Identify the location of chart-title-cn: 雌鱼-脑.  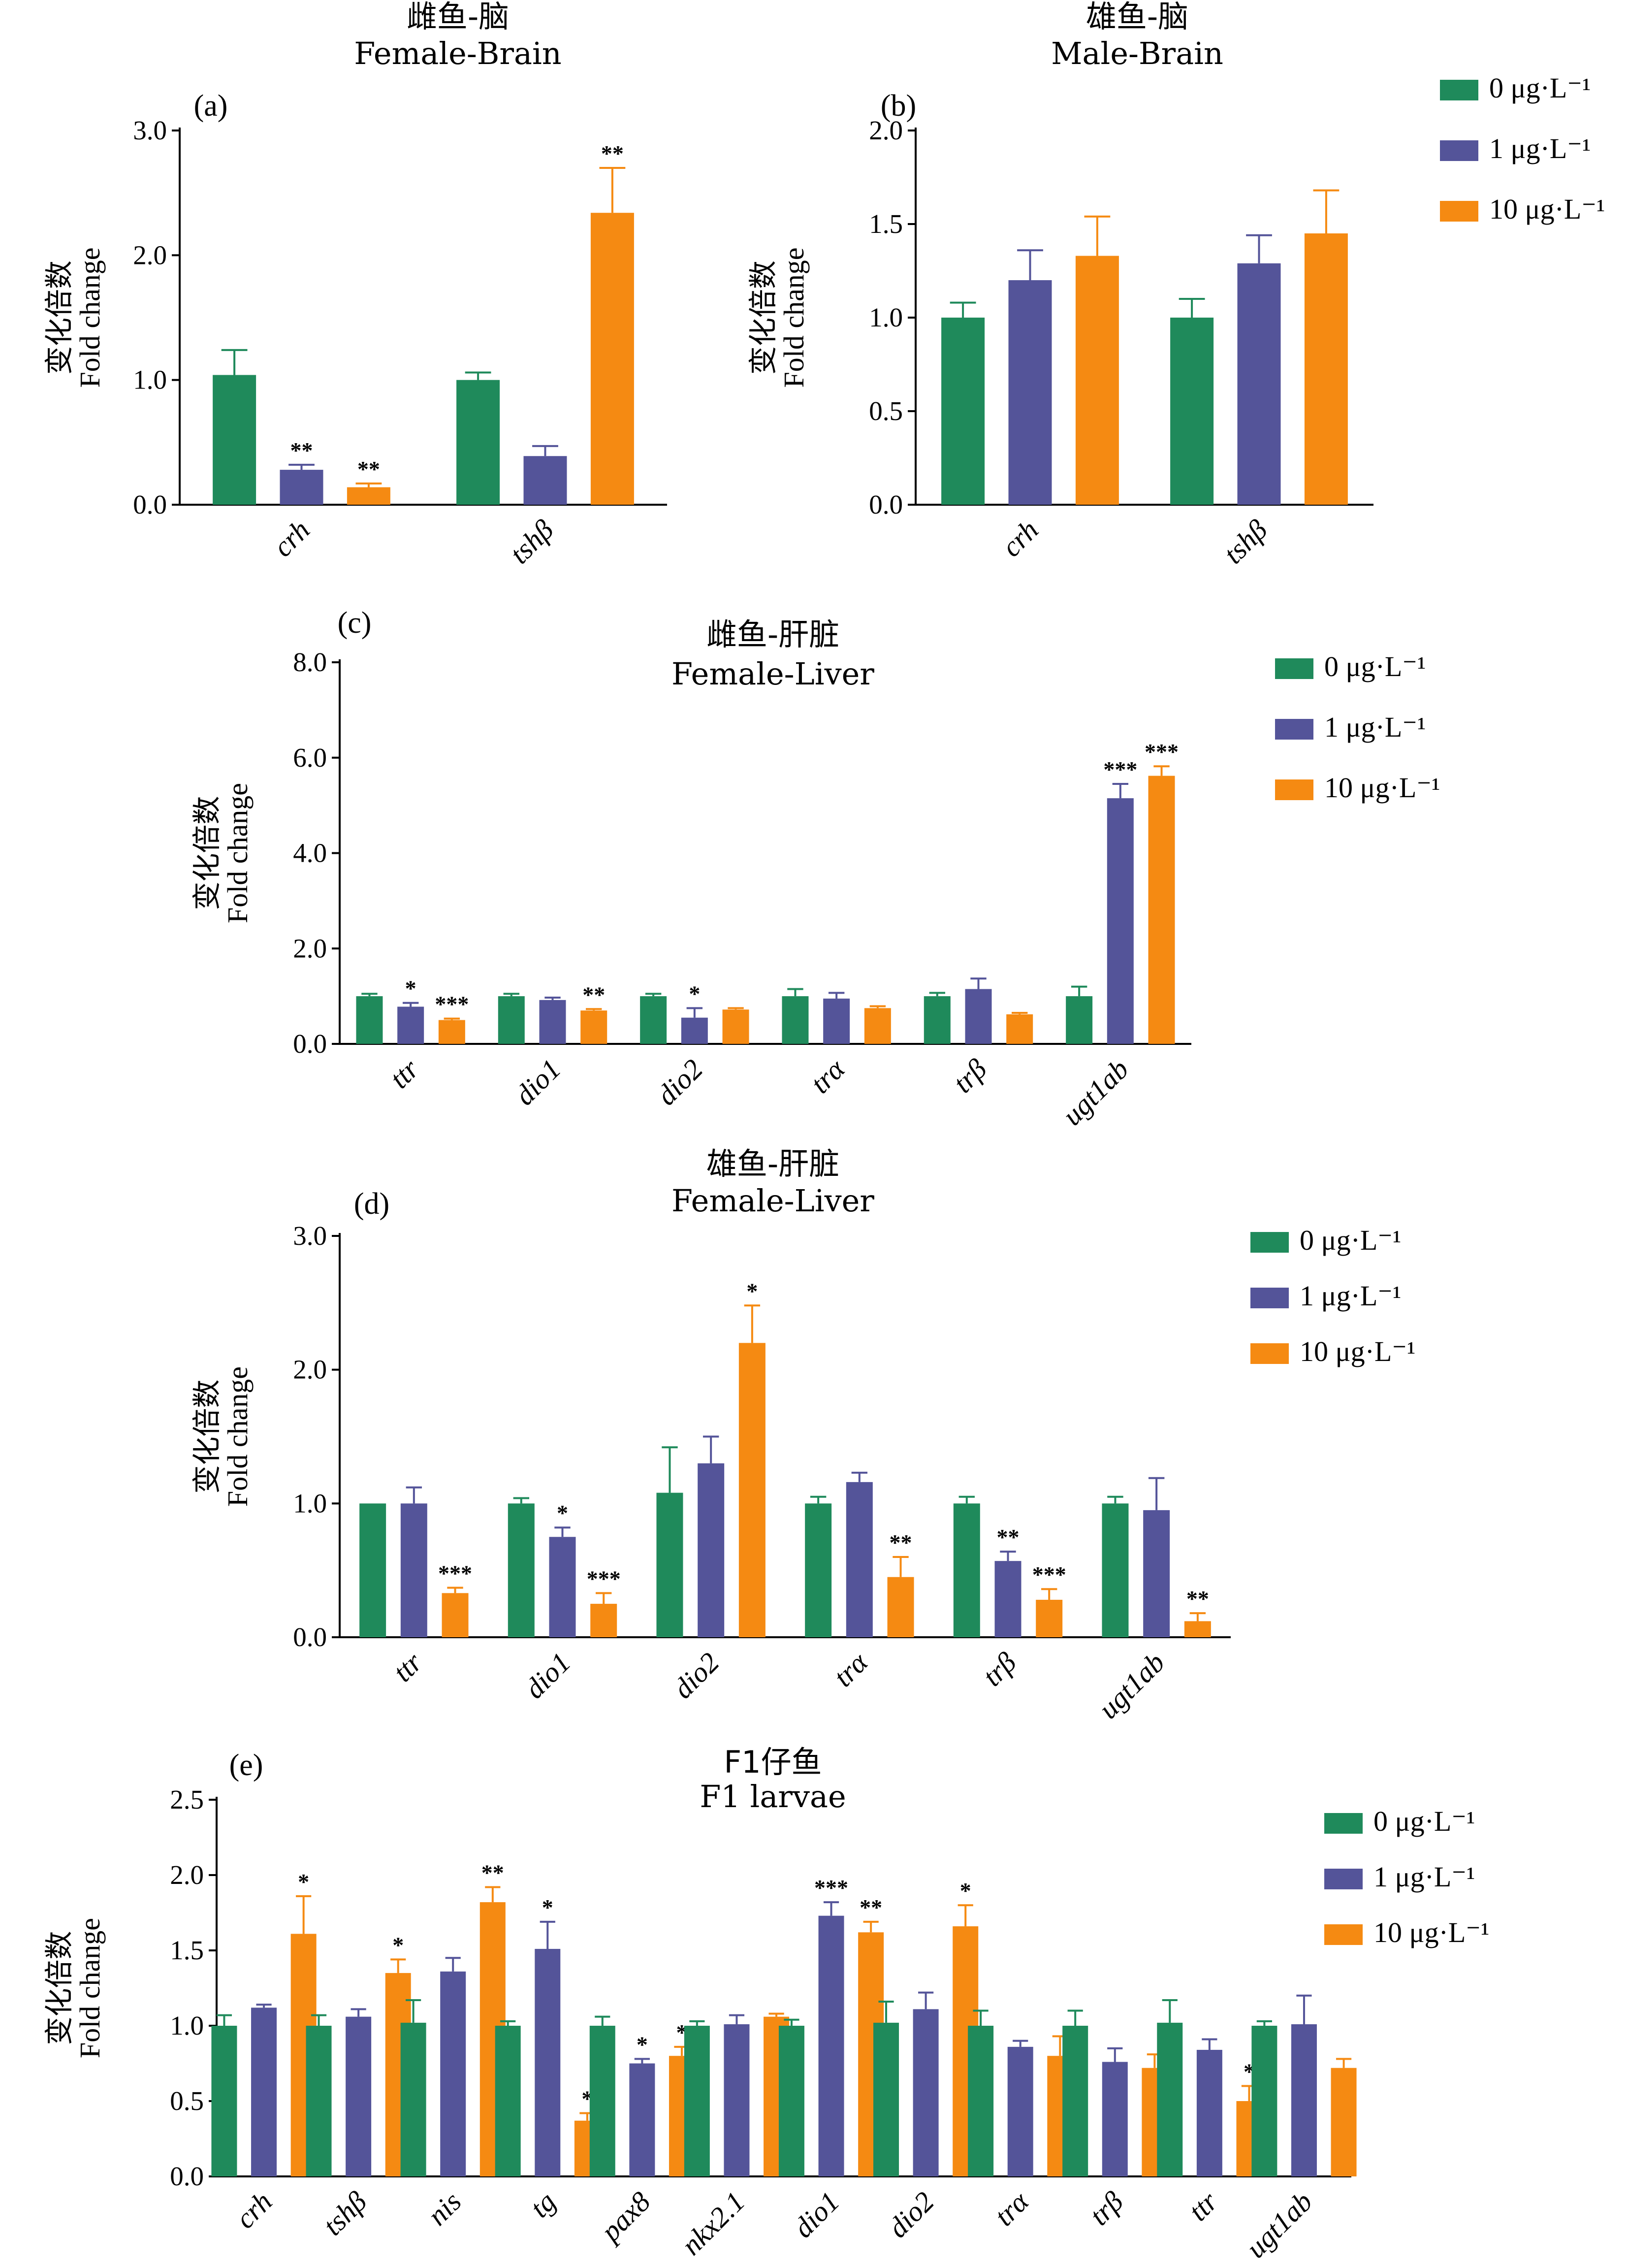
(458, 17).